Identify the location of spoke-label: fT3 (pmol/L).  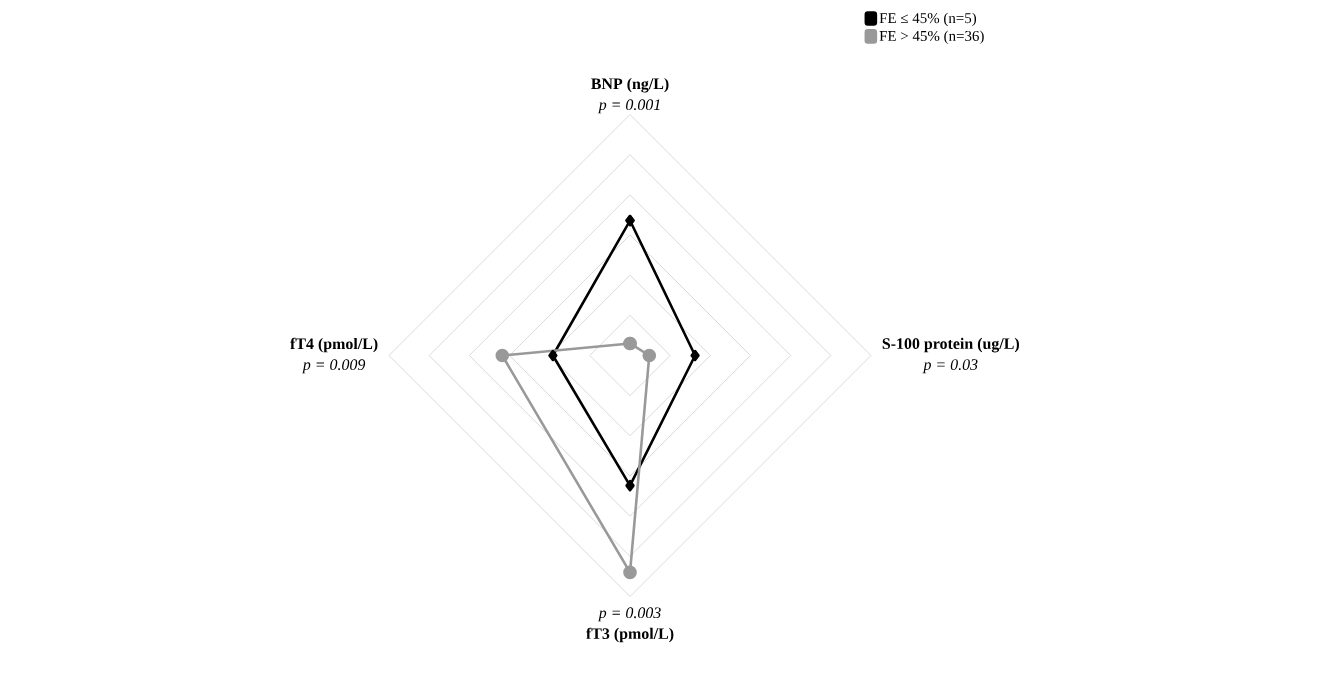
(630, 635).